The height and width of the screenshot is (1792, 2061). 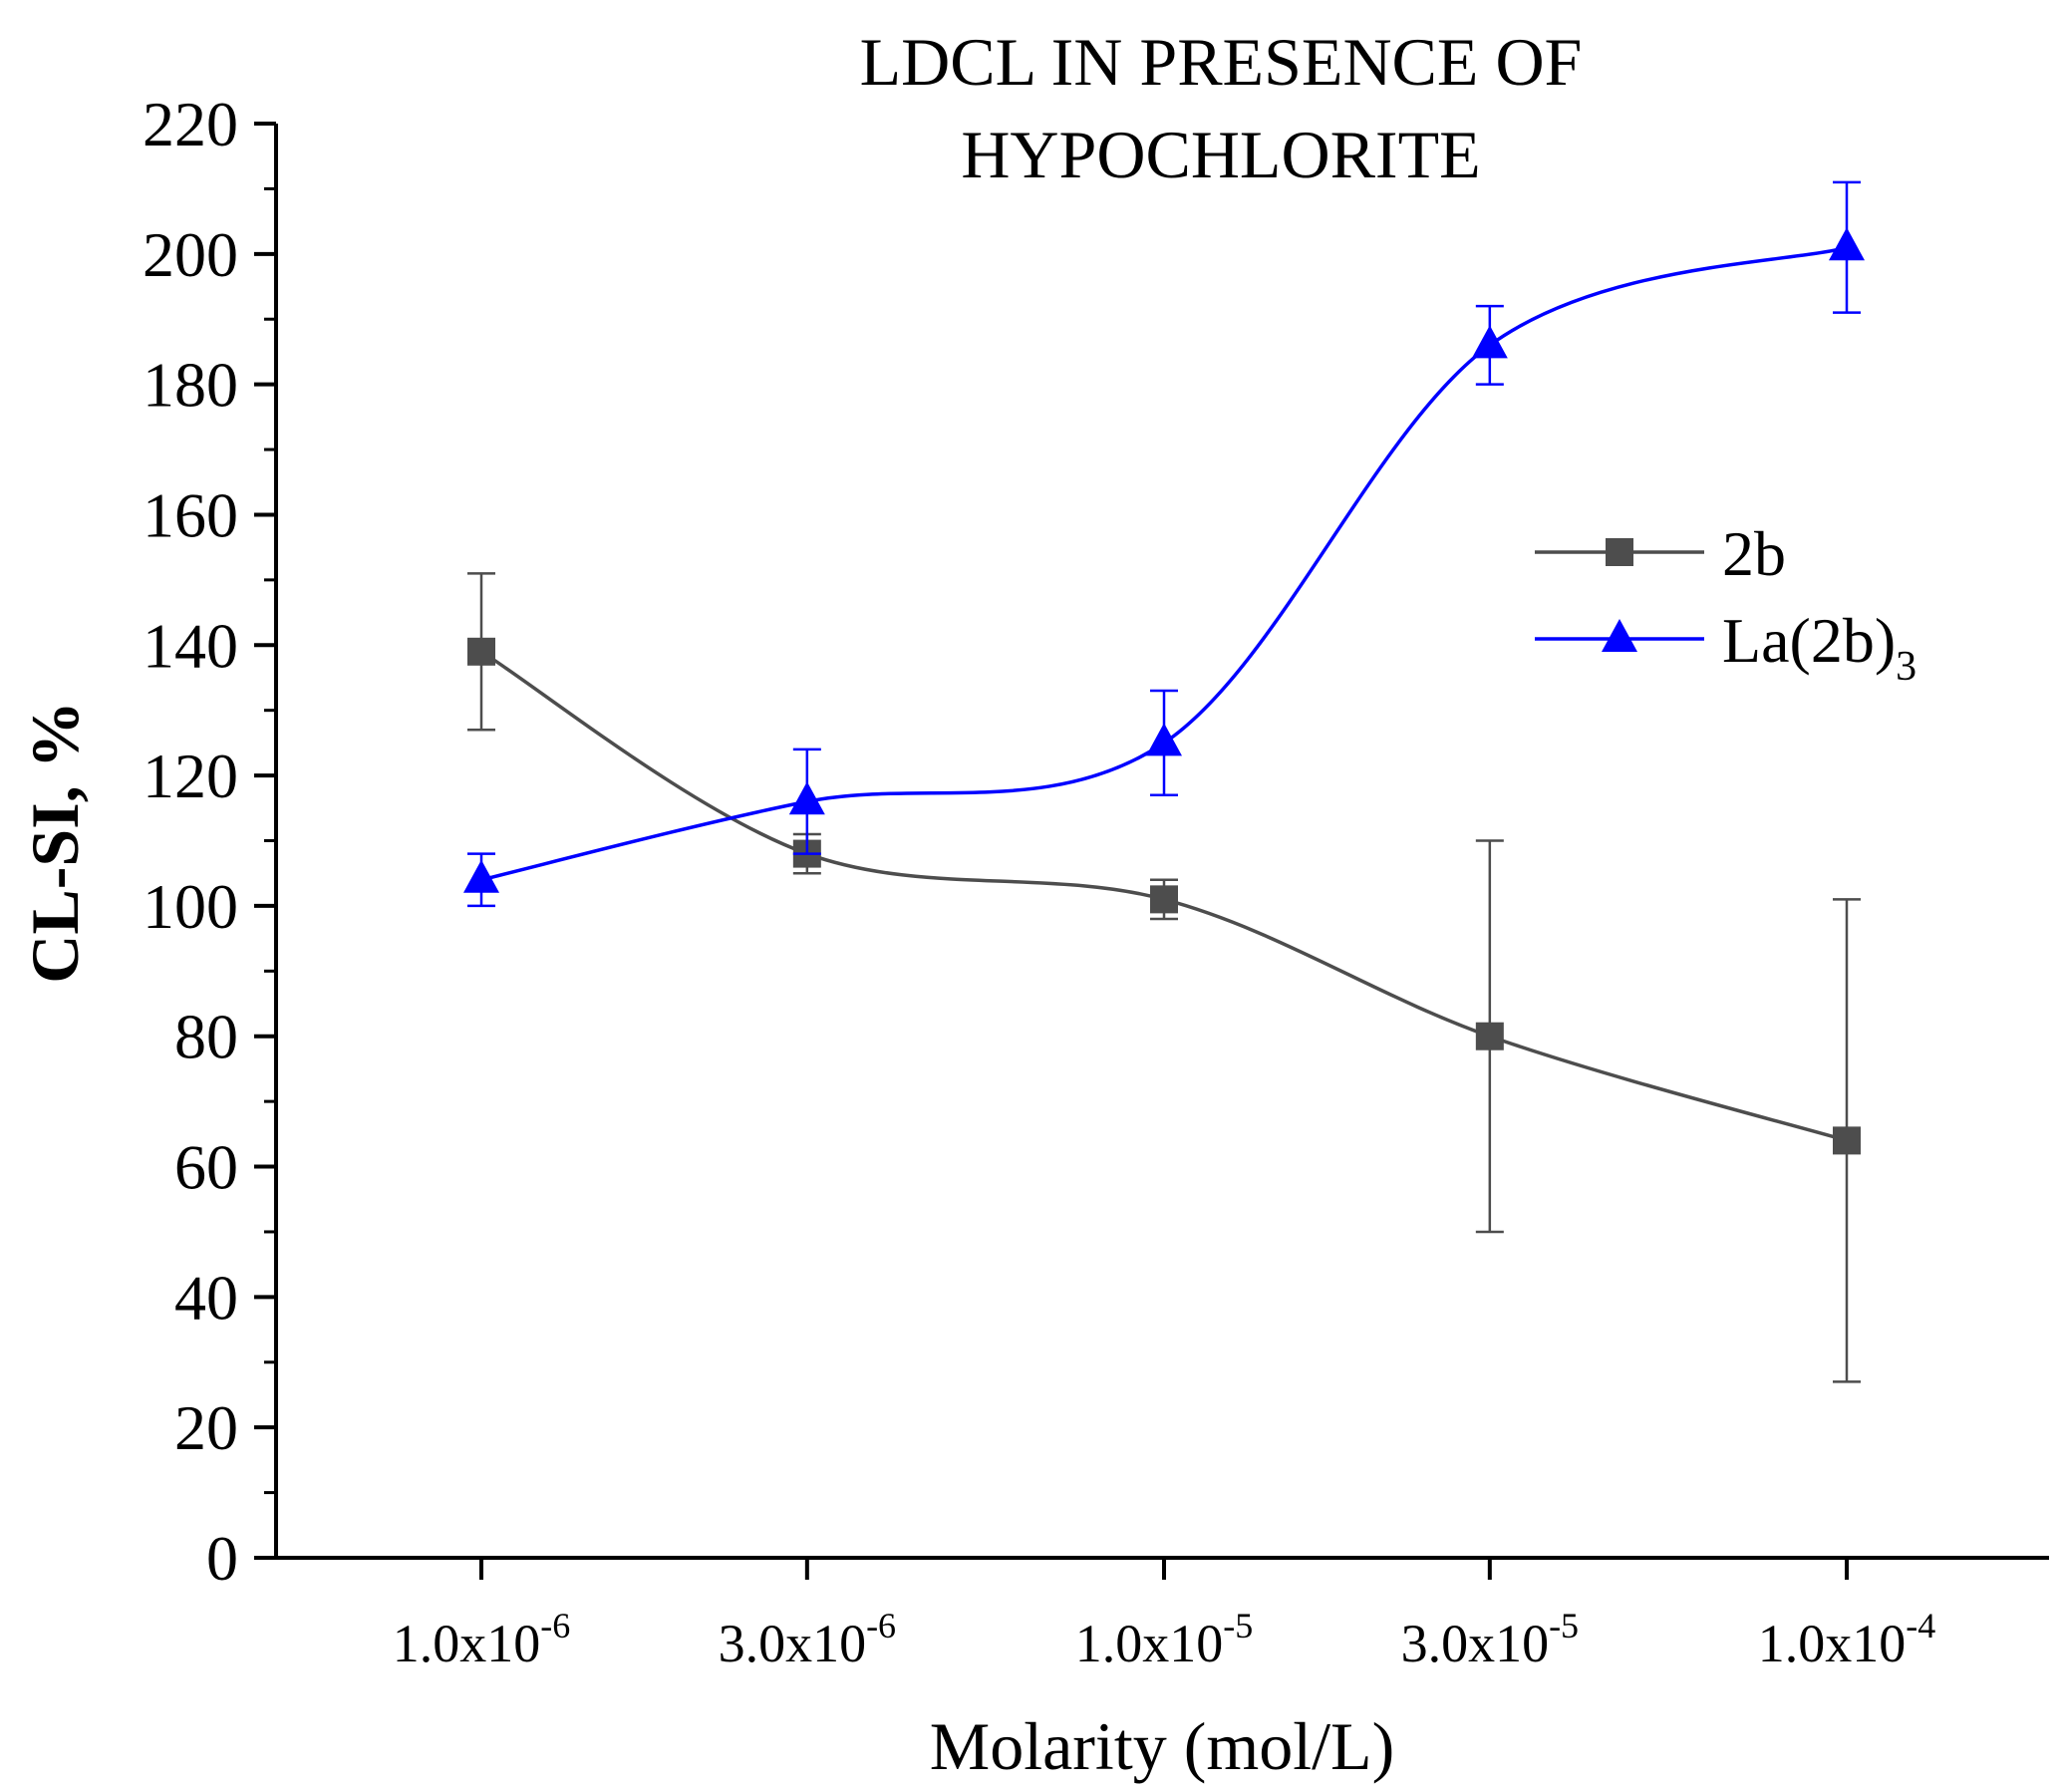 I want to click on x-tick-label: 3.0x10⁻⁶, so click(x=808, y=1639).